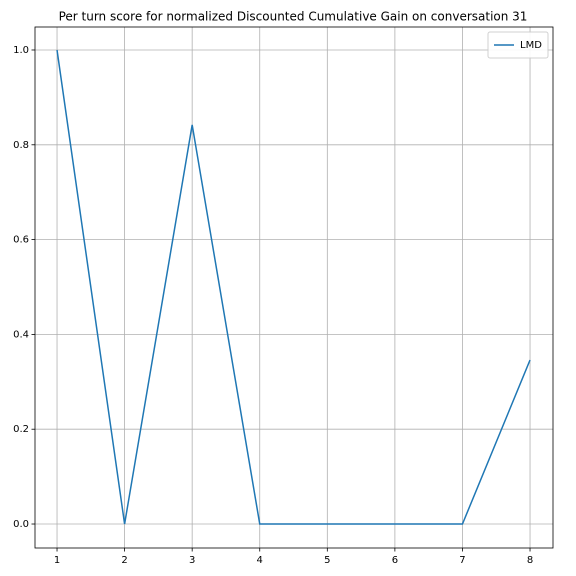 This screenshot has height=576, width=576. What do you see at coordinates (21, 429) in the screenshot?
I see `y-tick-label: 0.2` at bounding box center [21, 429].